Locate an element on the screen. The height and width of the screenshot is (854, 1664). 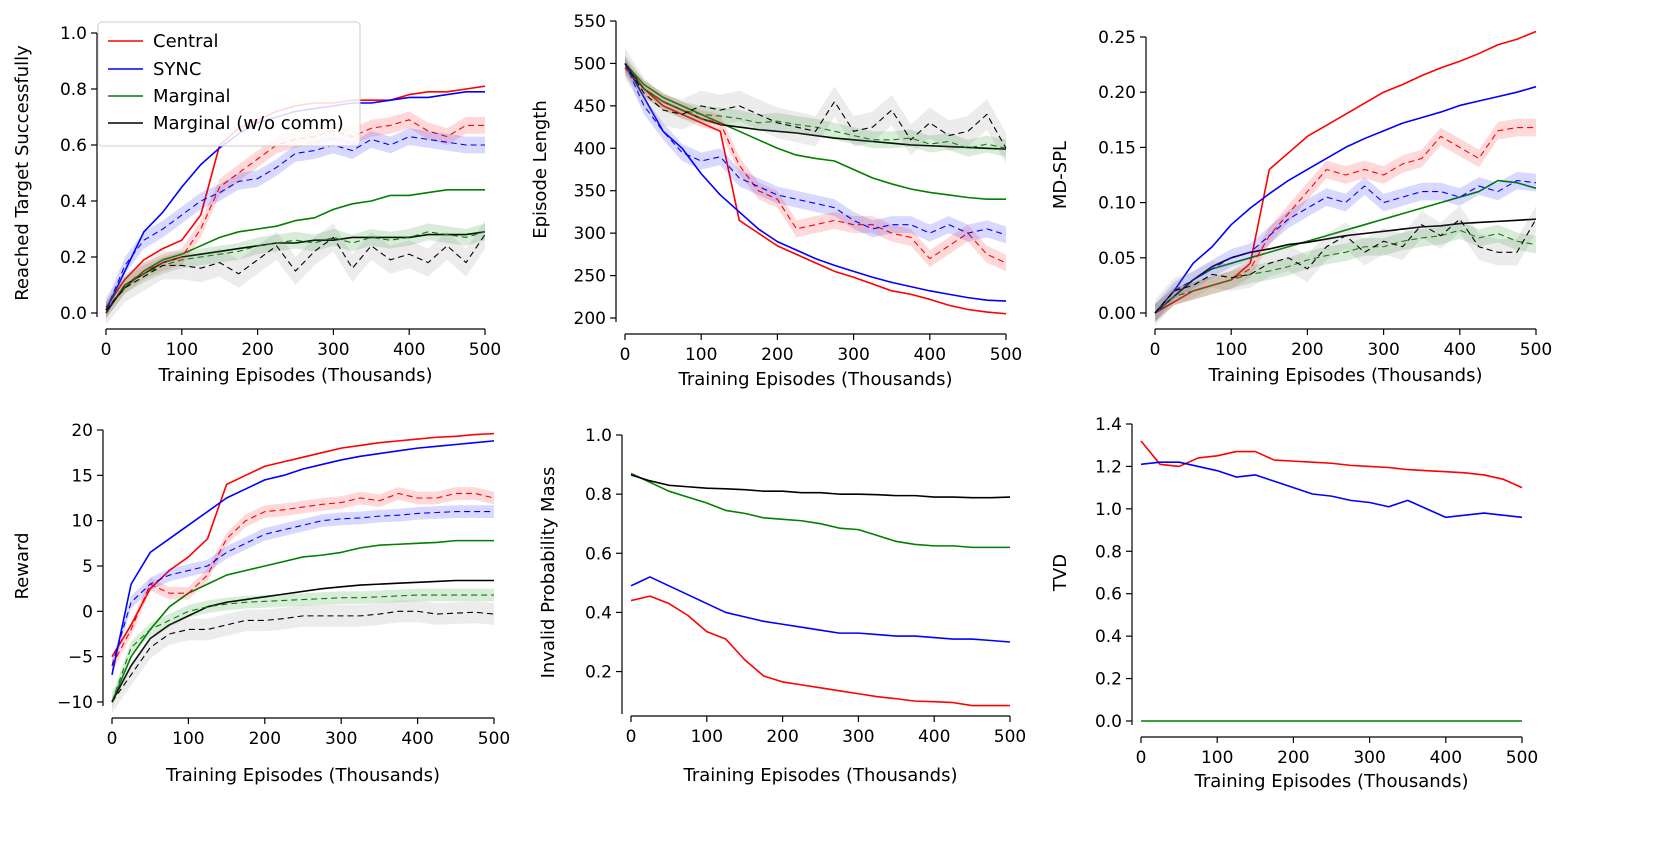
series-line-central-dashed is located at coordinates (303, 579).